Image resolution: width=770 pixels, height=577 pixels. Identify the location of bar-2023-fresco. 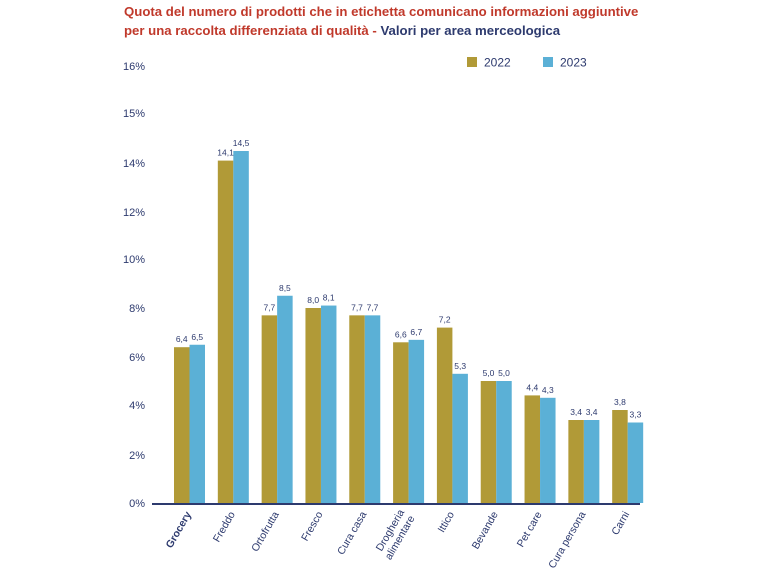
(328, 404).